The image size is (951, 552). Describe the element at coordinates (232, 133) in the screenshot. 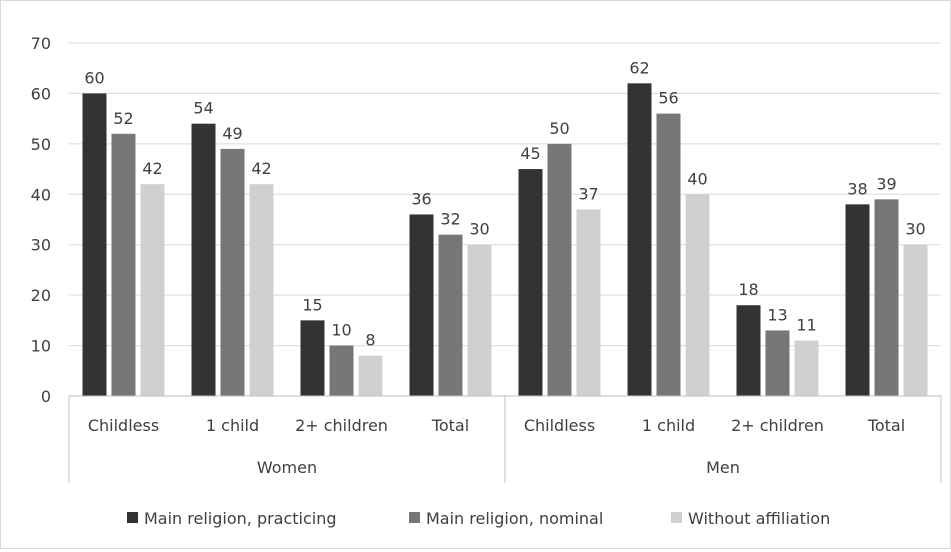

I see `data-label: 49` at that location.